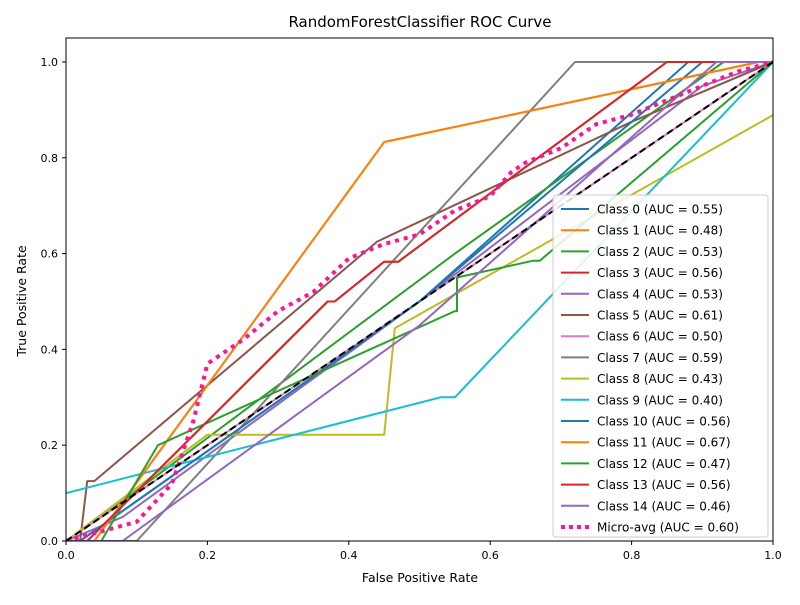 The image size is (800, 605). What do you see at coordinates (664, 422) in the screenshot?
I see `legend-entry-label: Class 10 (AUC = 0.56)` at bounding box center [664, 422].